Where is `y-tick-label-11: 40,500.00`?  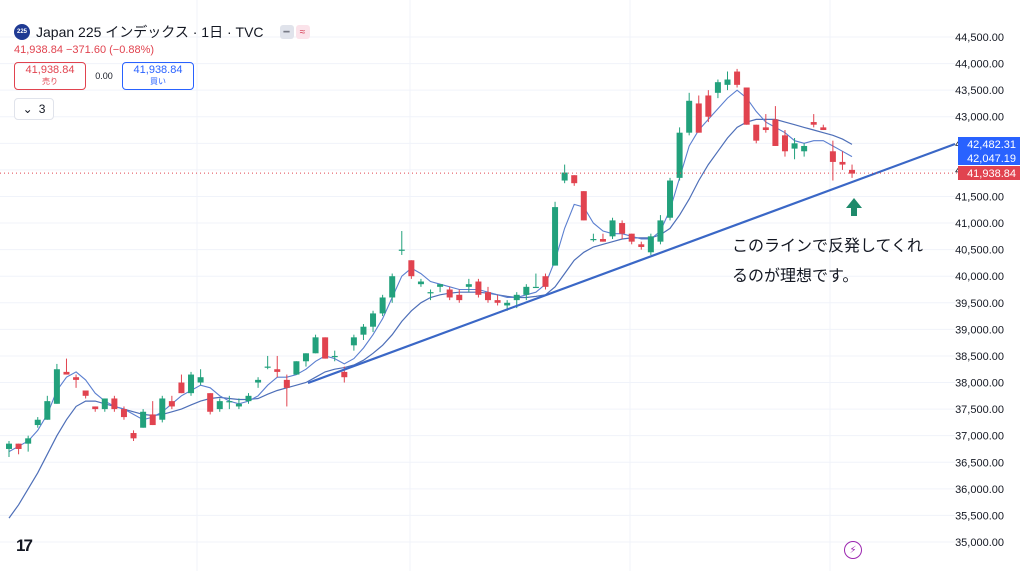 y-tick-label-11: 40,500.00 is located at coordinates (979, 251).